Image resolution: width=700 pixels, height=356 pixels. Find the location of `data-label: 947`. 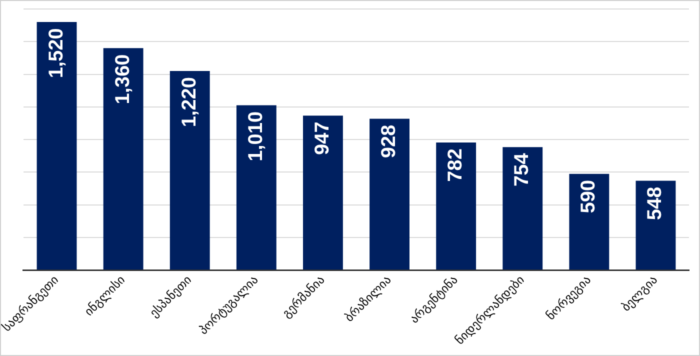

data-label: 947 is located at coordinates (322, 138).